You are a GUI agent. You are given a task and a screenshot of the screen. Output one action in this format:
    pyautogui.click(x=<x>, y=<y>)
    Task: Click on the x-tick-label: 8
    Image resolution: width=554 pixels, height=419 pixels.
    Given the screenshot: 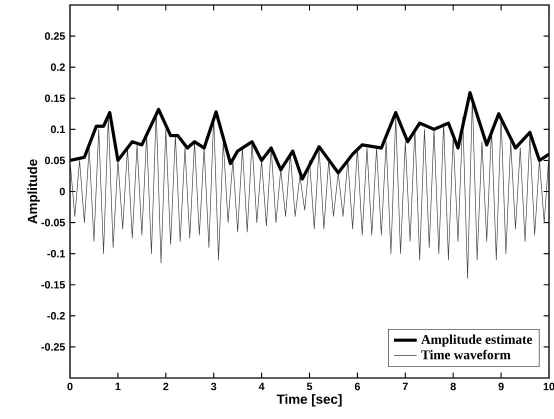 What is the action you would take?
    pyautogui.click(x=453, y=386)
    